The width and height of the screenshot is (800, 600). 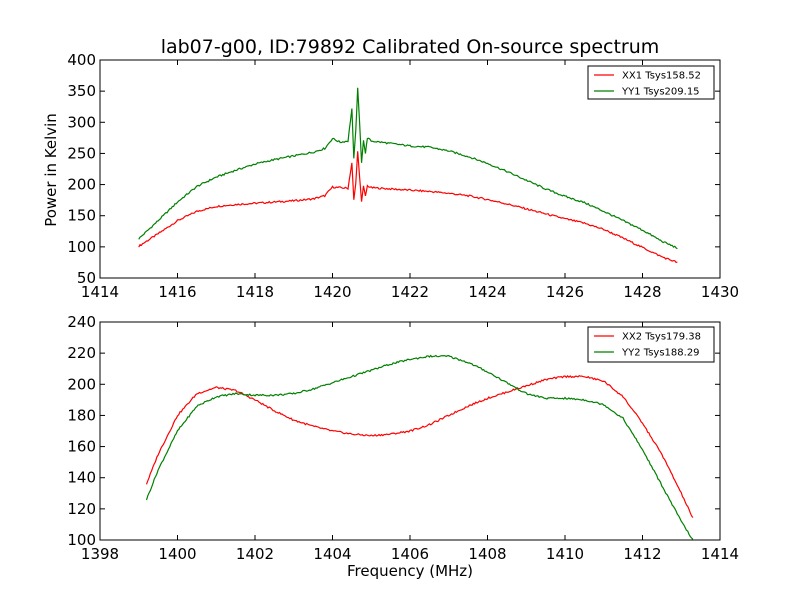 What do you see at coordinates (81, 60) in the screenshot?
I see `chart-top-ytick-label: 400` at bounding box center [81, 60].